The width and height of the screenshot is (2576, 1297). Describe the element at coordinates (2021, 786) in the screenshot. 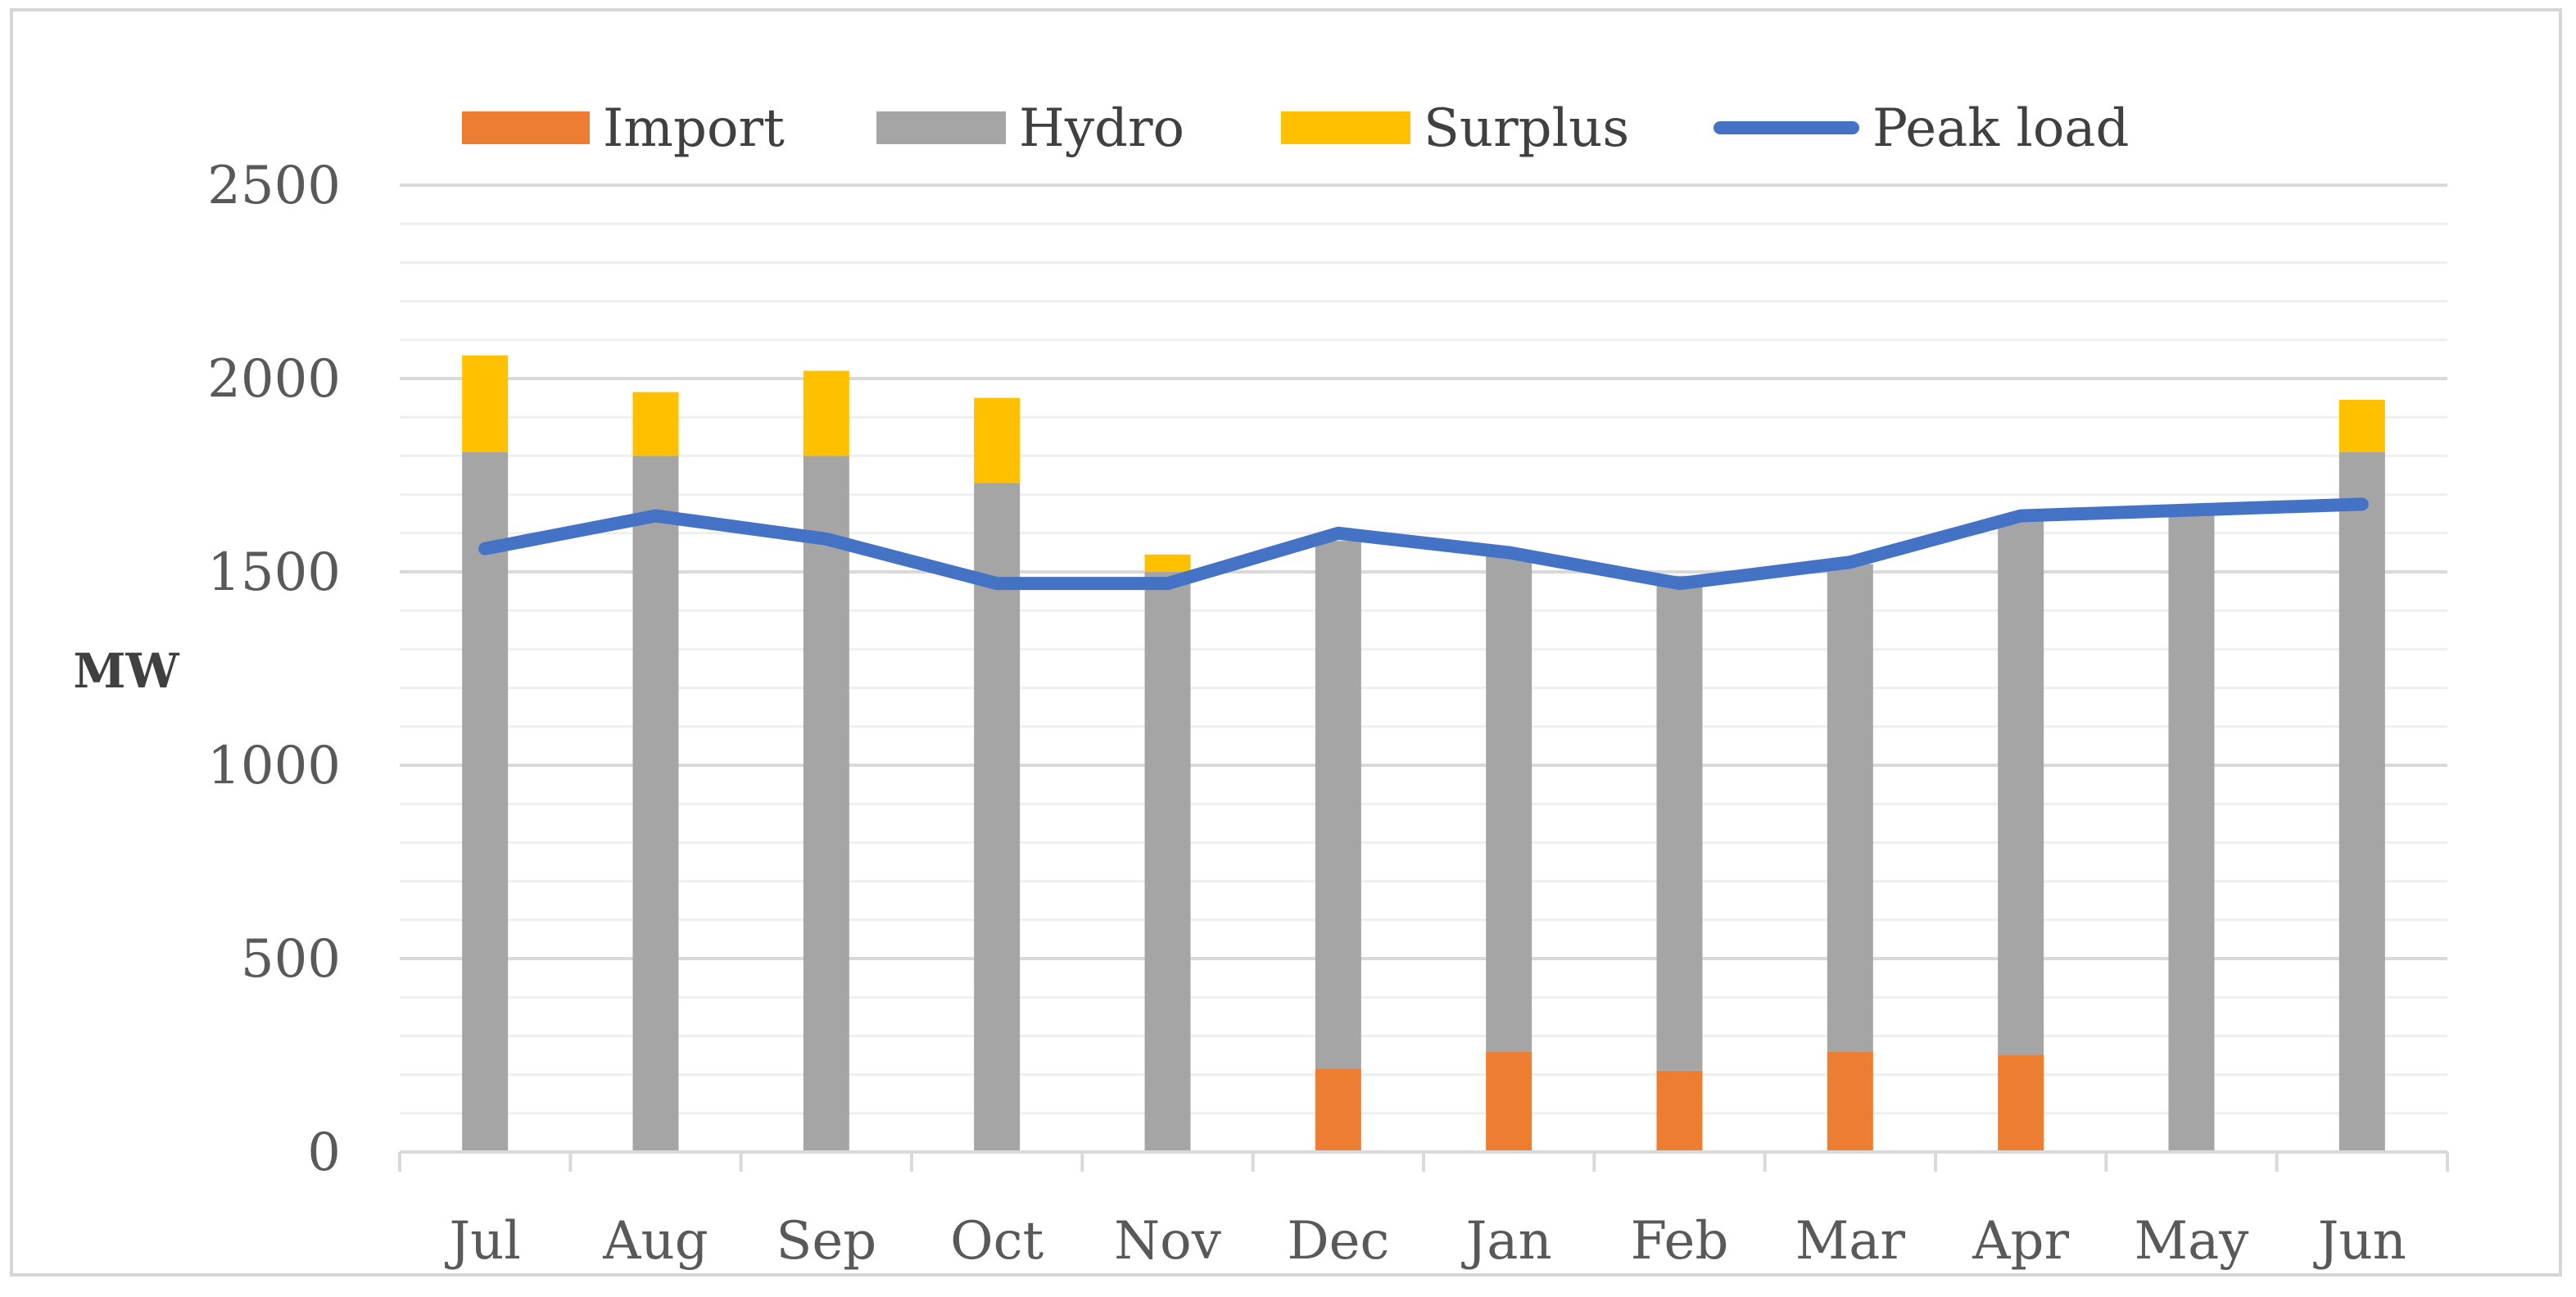

I see `bar-hydro-apr` at that location.